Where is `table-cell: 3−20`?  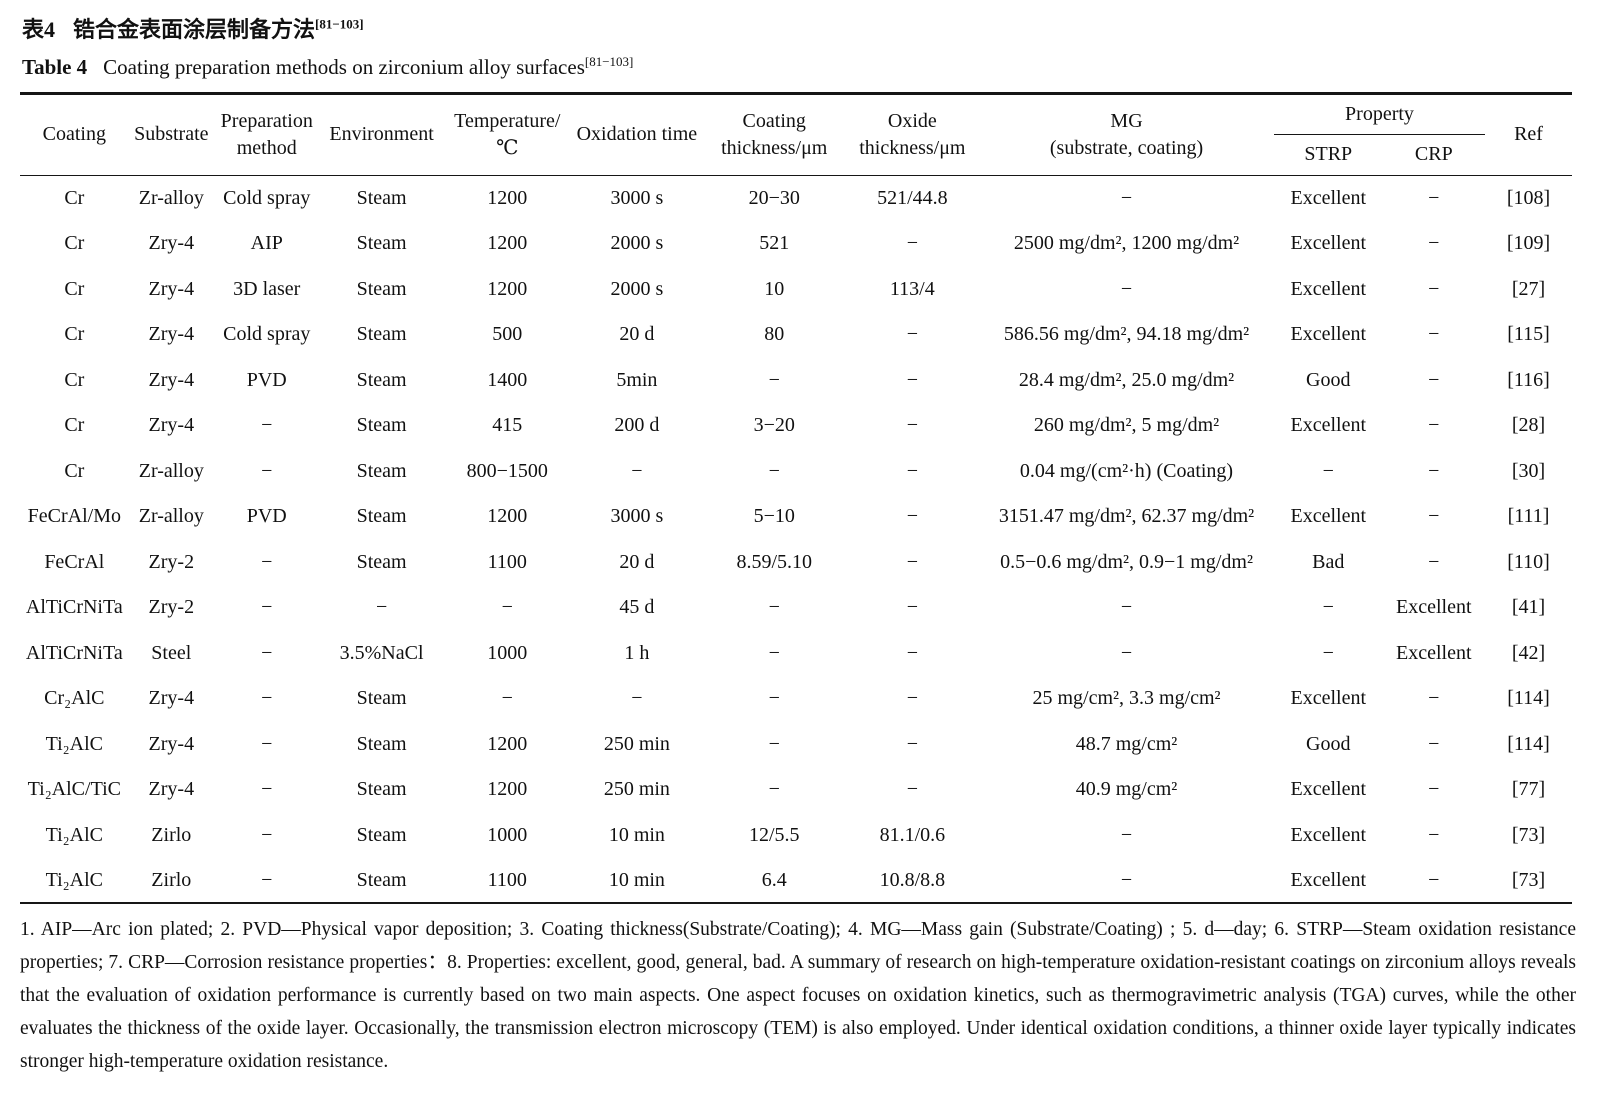 table-cell: 3−20 is located at coordinates (774, 425).